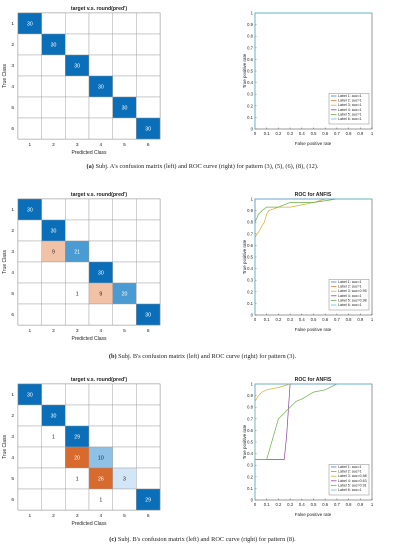 The width and height of the screenshot is (405, 550). Describe the element at coordinates (360, 133) in the screenshot. I see `roc-xtick: 0.9` at that location.